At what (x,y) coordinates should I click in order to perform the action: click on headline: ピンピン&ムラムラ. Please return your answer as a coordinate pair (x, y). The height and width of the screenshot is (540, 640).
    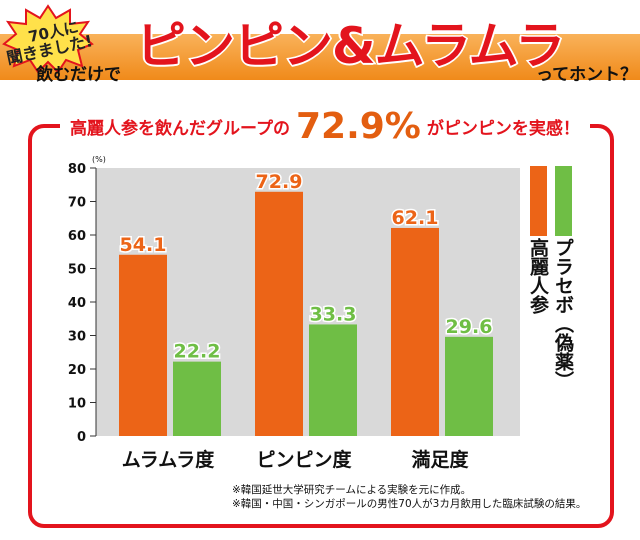
    Looking at the image, I should click on (350, 46).